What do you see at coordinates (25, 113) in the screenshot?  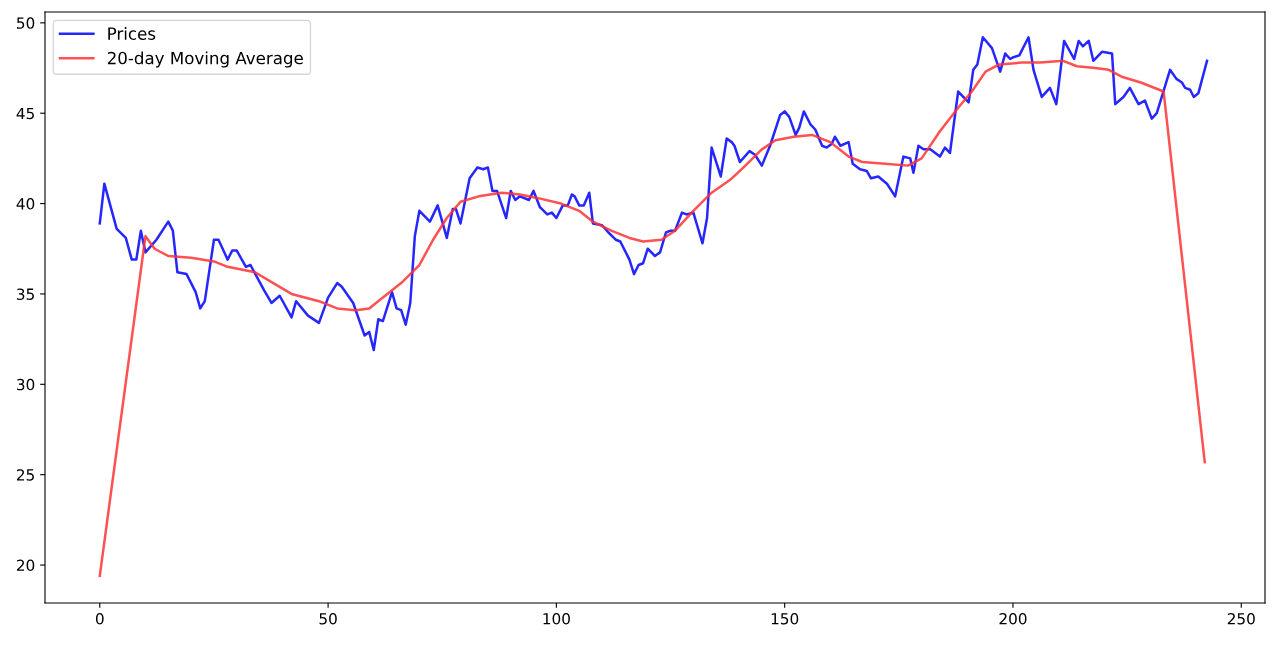 I see `y-tick-label: 45` at bounding box center [25, 113].